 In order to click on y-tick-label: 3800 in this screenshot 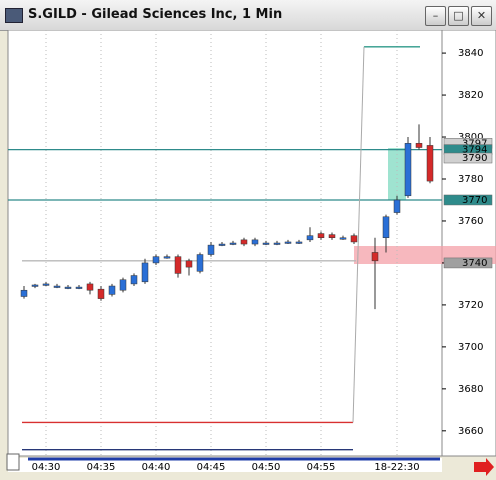, I will do `click(470, 137)`.